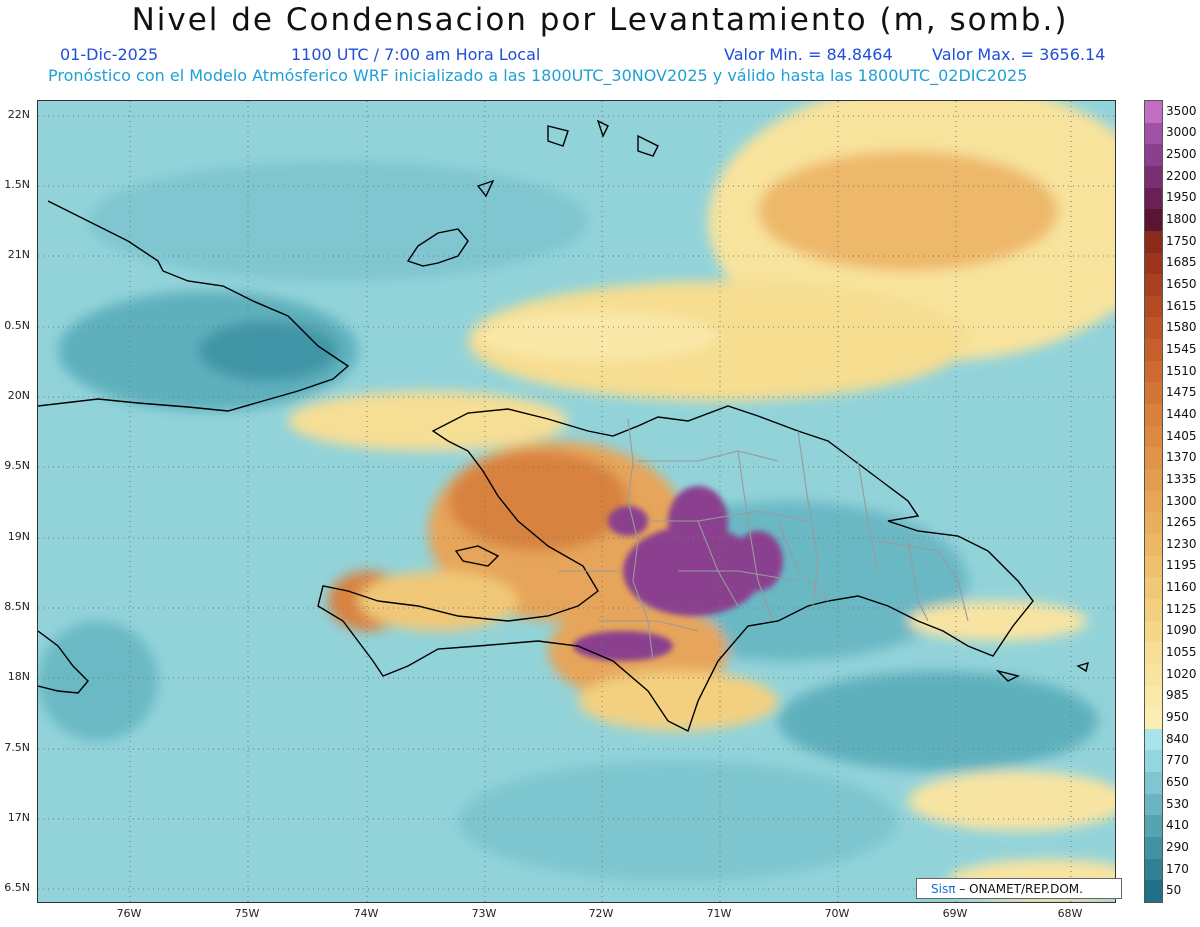 This screenshot has height=927, width=1200. Describe the element at coordinates (1181, 327) in the screenshot. I see `legend-label: 1580` at that location.